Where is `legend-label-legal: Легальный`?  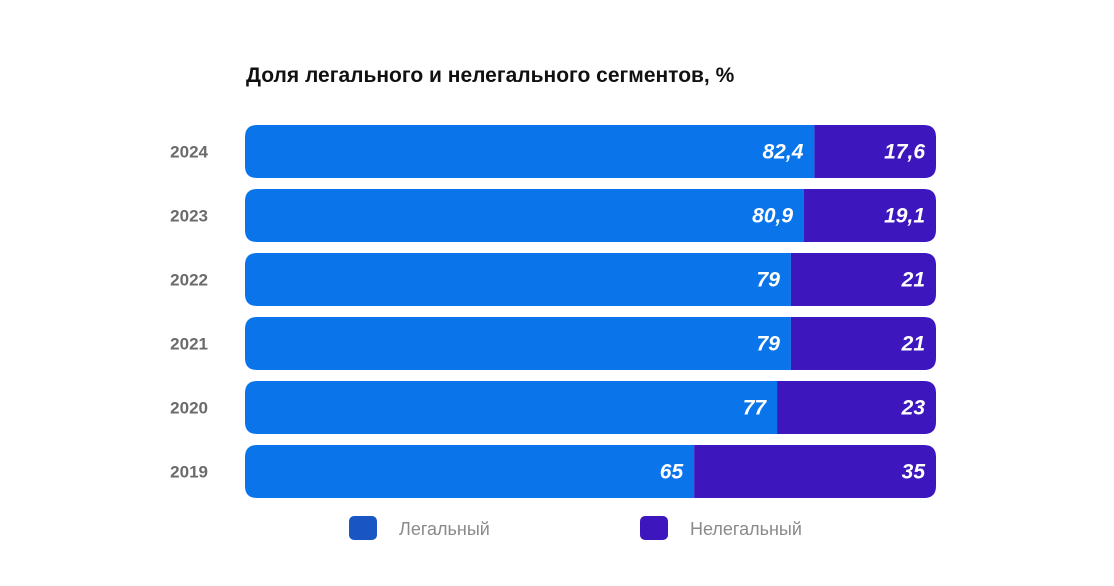
legend-label-legal: Легальный is located at coordinates (444, 529).